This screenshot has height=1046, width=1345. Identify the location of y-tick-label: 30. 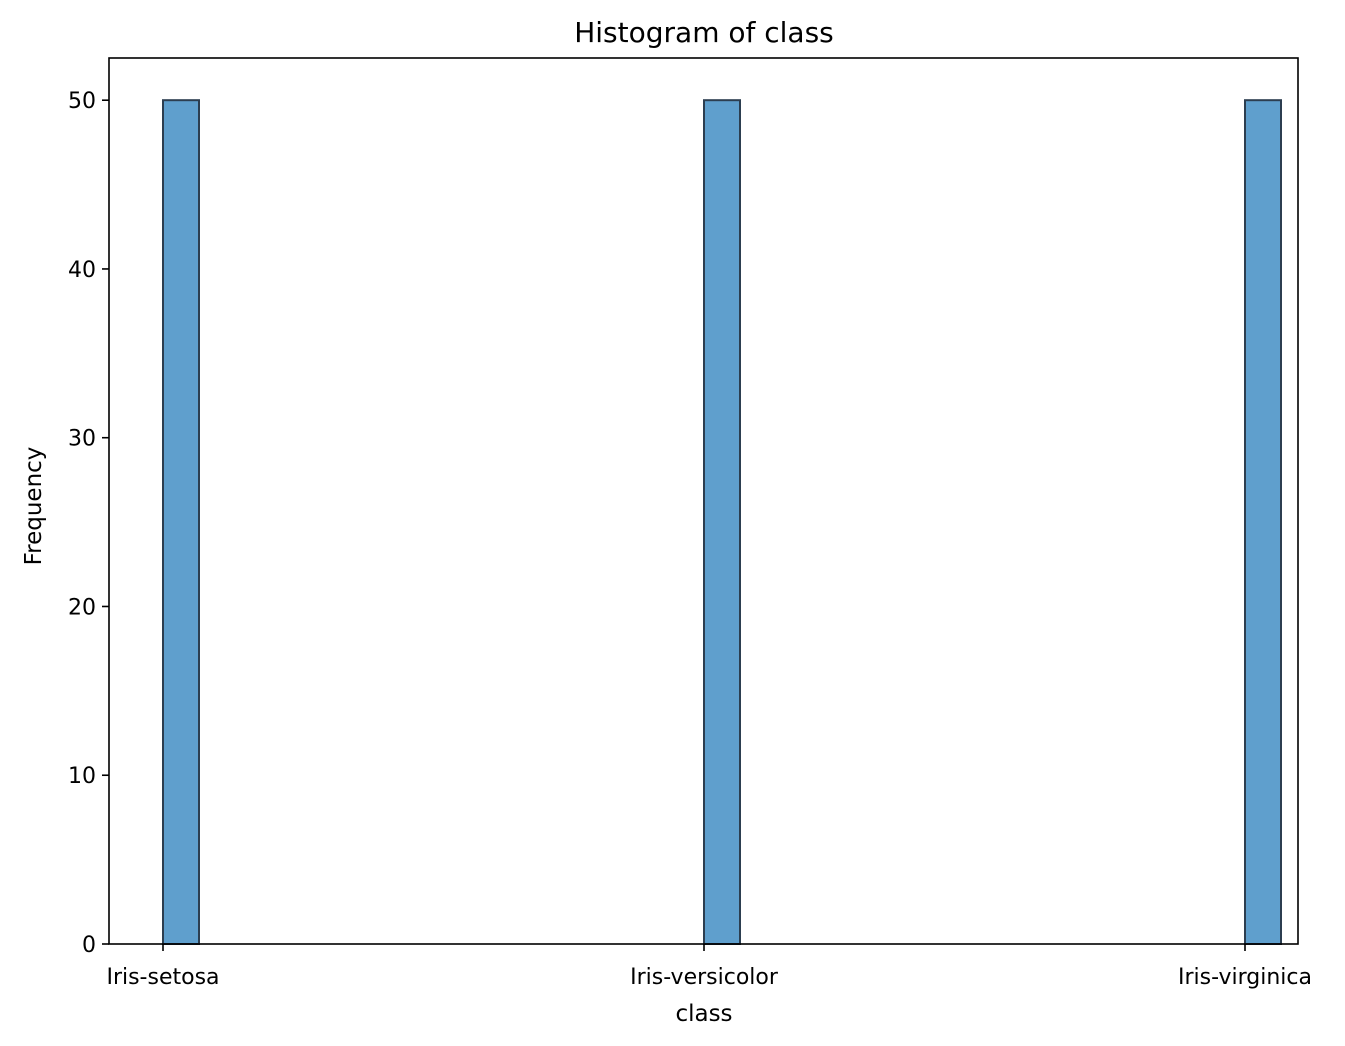
(82, 439).